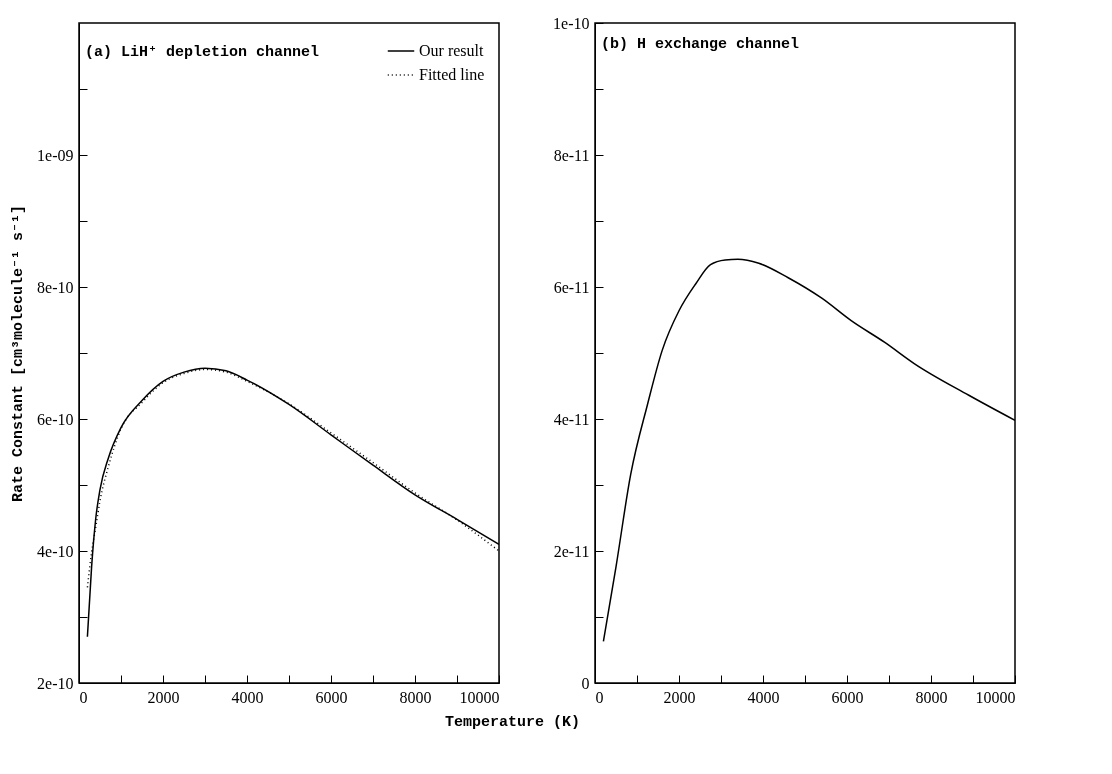  Describe the element at coordinates (700, 44) in the screenshot. I see `text: (b) H exchange channel` at that location.